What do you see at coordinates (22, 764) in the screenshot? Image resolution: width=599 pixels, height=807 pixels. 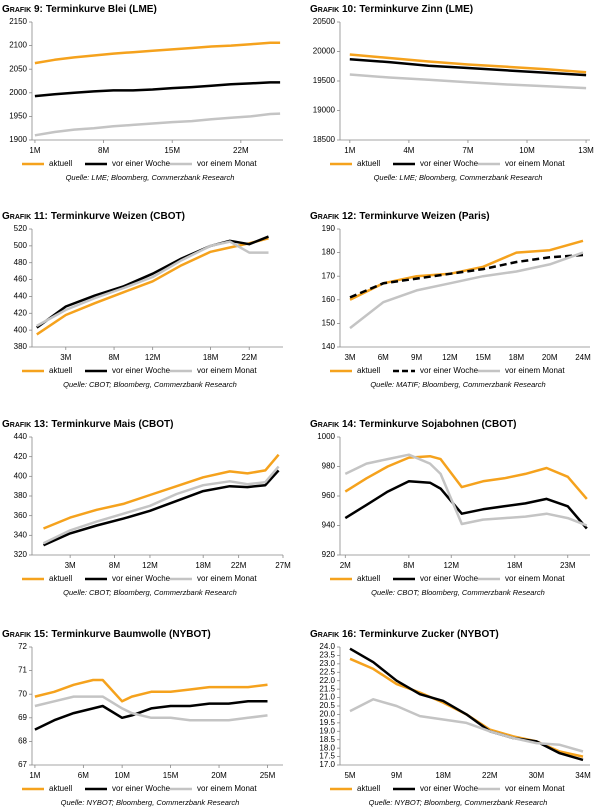 I see `y-tick-label: 67` at bounding box center [22, 764].